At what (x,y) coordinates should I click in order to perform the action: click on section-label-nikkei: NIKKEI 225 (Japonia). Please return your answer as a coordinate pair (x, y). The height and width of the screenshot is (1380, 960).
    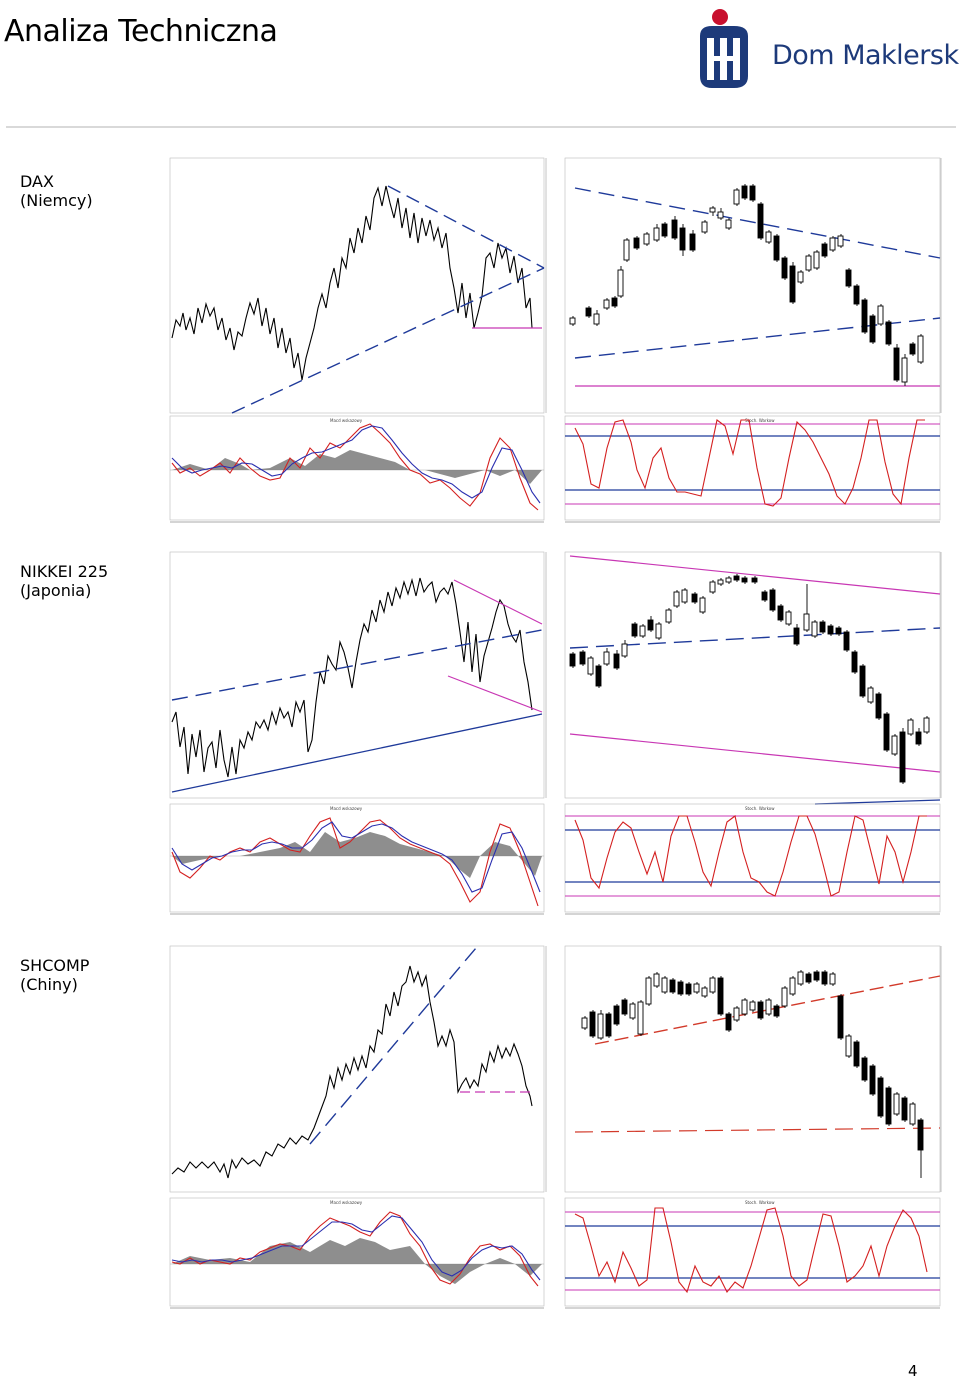
    Looking at the image, I should click on (64, 581).